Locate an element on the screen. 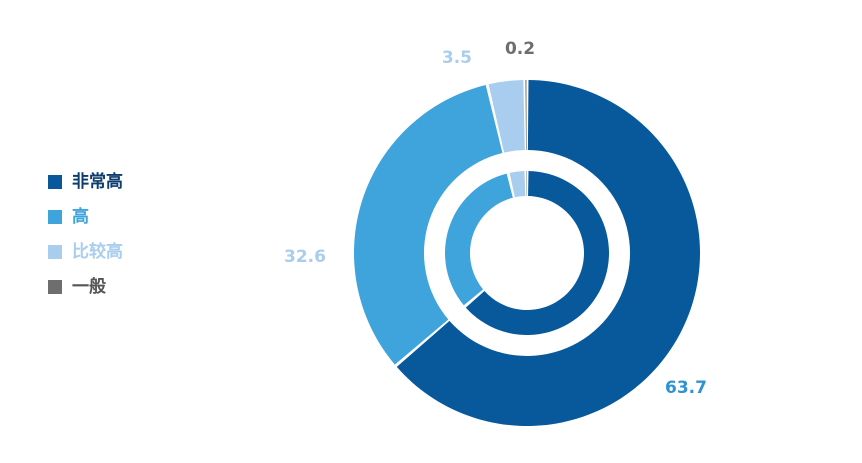  legend-item-fairly-high: 比较高 is located at coordinates (123, 252).